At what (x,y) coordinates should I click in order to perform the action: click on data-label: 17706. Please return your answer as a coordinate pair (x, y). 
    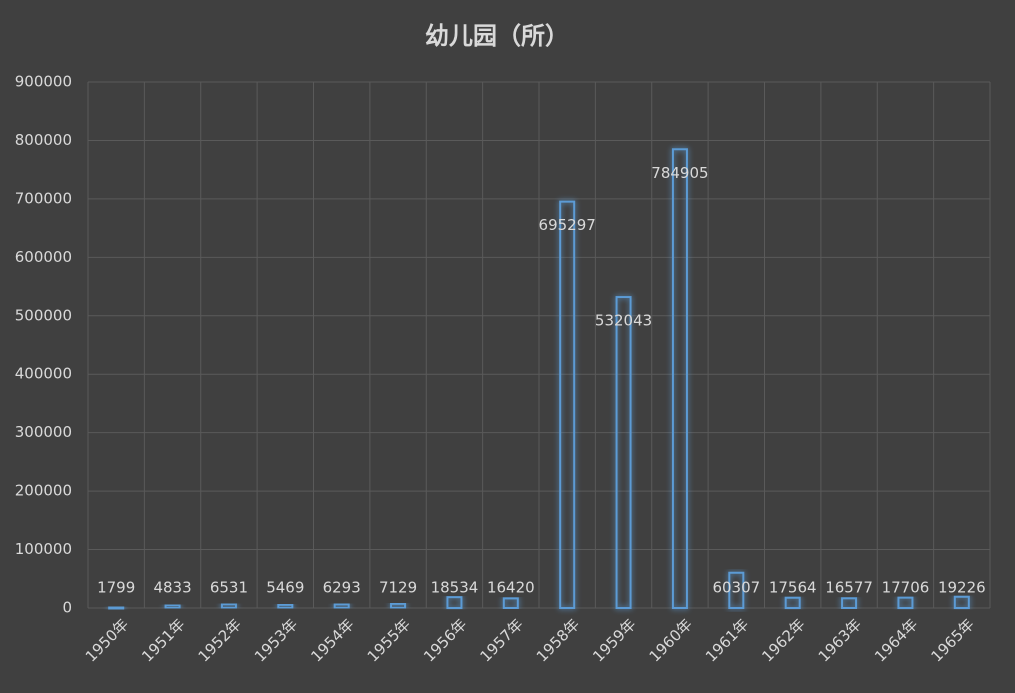
    Looking at the image, I should click on (906, 588).